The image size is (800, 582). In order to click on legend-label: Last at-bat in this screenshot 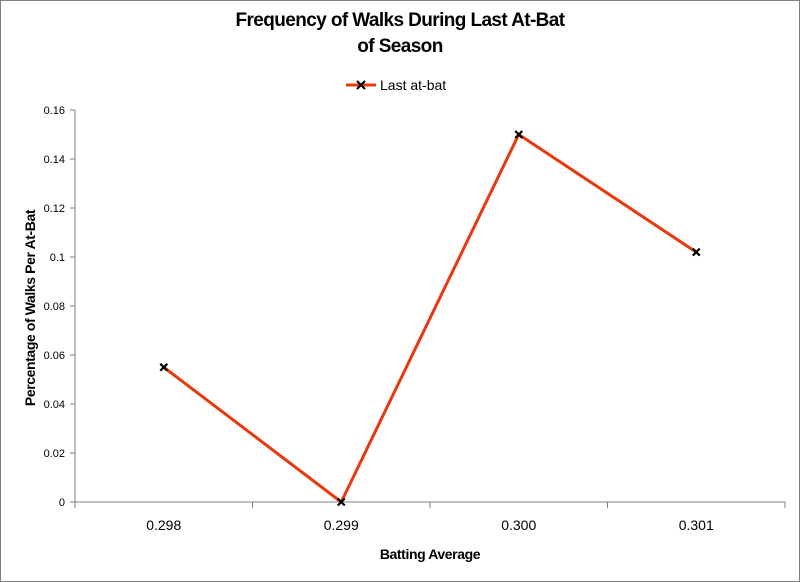, I will do `click(413, 85)`.